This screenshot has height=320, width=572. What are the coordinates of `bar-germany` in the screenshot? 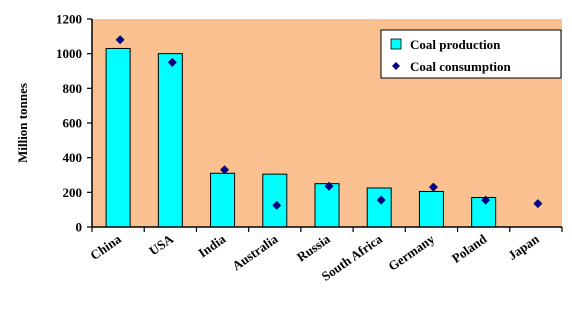 It's located at (431, 209).